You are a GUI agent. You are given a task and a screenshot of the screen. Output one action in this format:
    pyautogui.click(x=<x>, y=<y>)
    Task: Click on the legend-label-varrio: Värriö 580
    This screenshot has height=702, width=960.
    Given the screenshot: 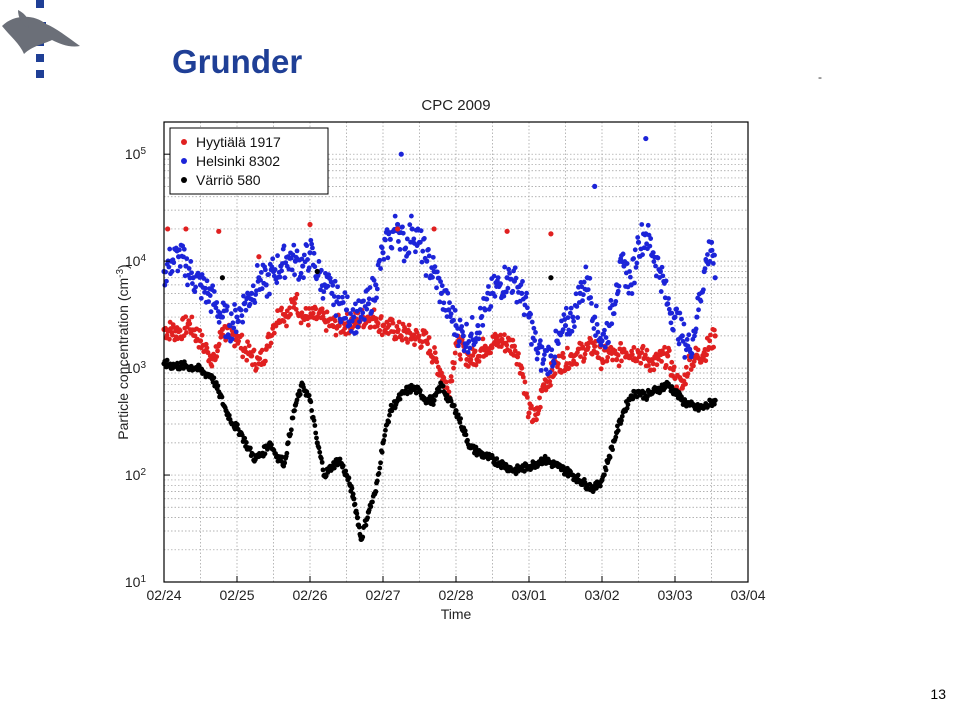 What is the action you would take?
    pyautogui.click(x=228, y=180)
    